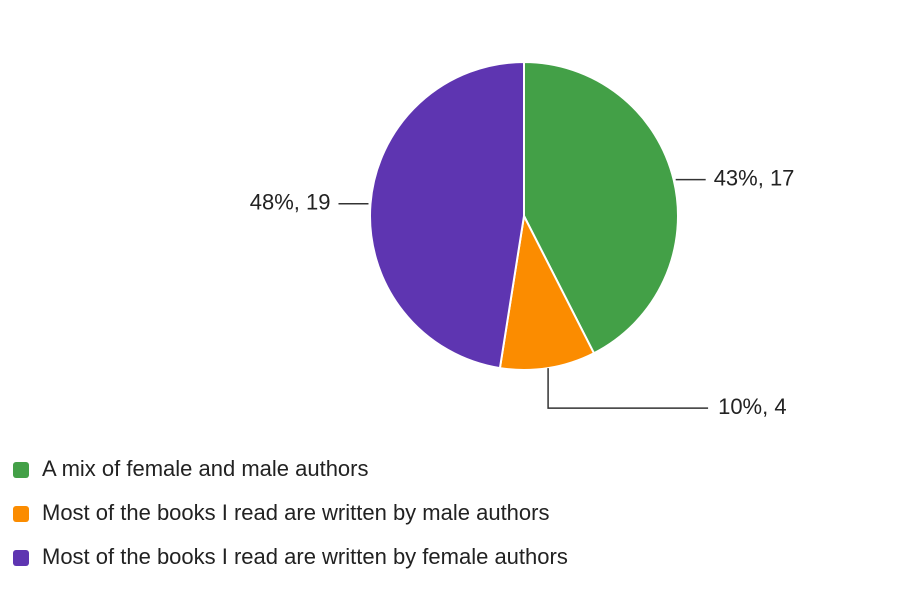 The height and width of the screenshot is (598, 904). What do you see at coordinates (752, 406) in the screenshot?
I see `data-label: 10%, 4` at bounding box center [752, 406].